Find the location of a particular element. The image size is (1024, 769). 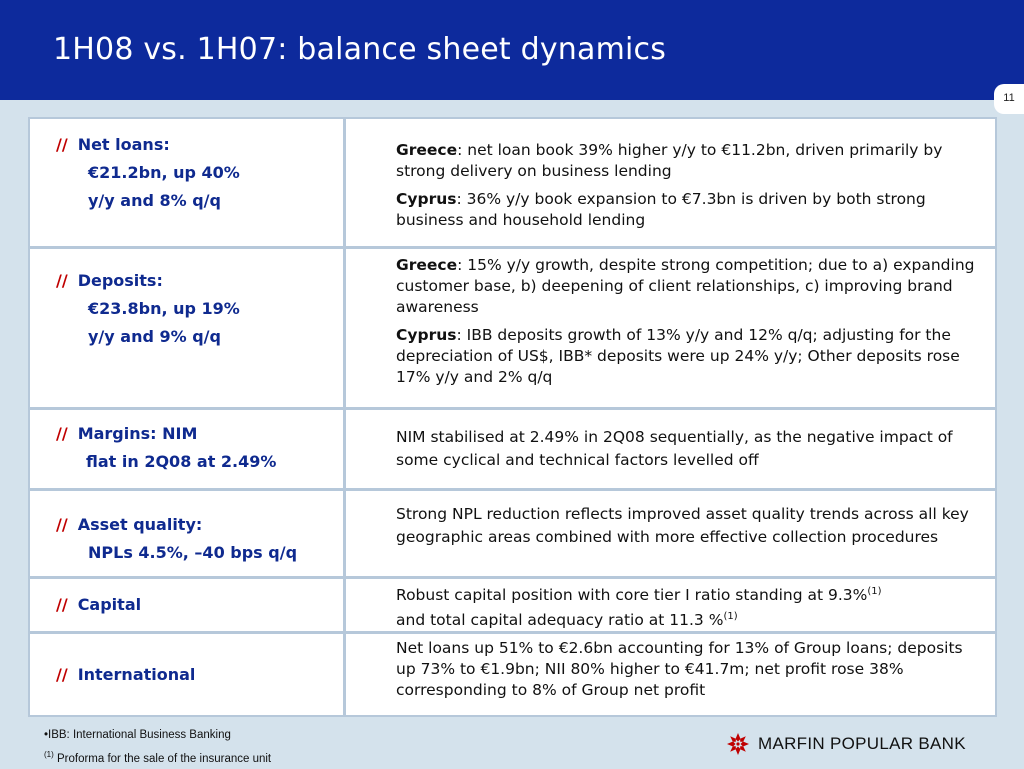

row-label: International is located at coordinates (136, 674).